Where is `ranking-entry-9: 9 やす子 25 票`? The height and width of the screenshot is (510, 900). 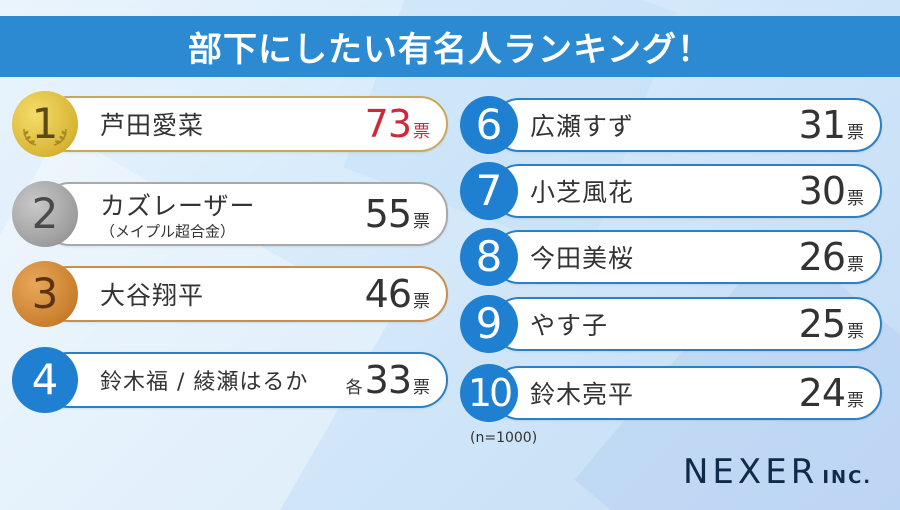
ranking-entry-9: 9 やす子 25 票 is located at coordinates (671, 324).